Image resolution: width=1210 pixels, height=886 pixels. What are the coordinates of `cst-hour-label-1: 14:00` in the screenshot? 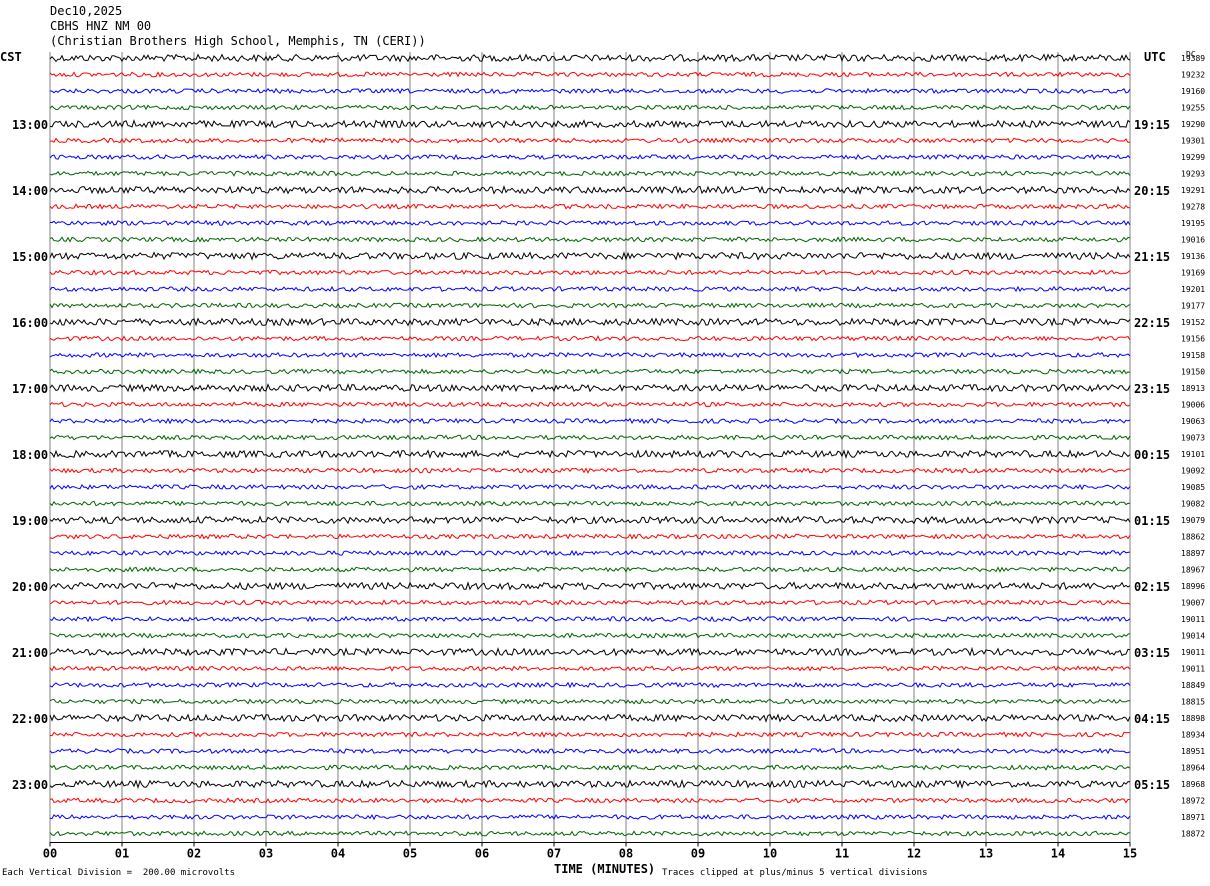 It's located at (30, 191).